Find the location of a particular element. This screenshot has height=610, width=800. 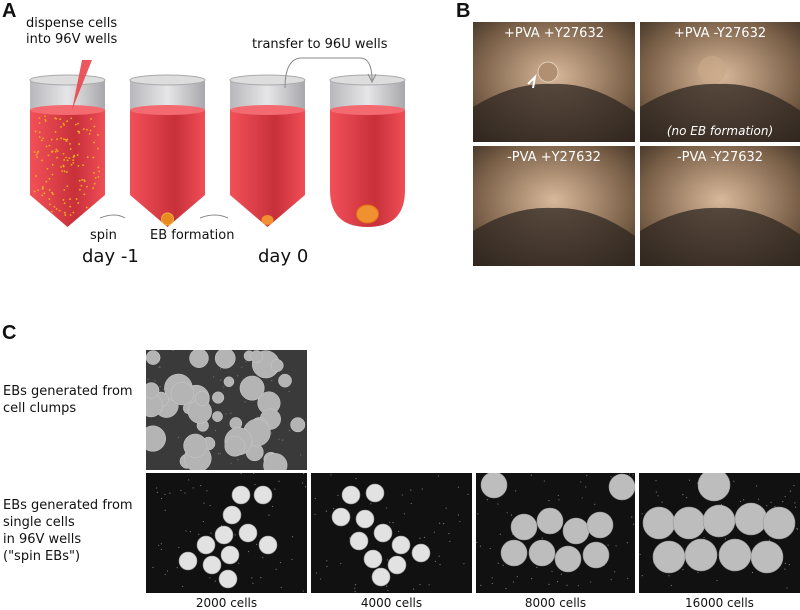

dispense-line-1: dispense cells is located at coordinates (72, 23).